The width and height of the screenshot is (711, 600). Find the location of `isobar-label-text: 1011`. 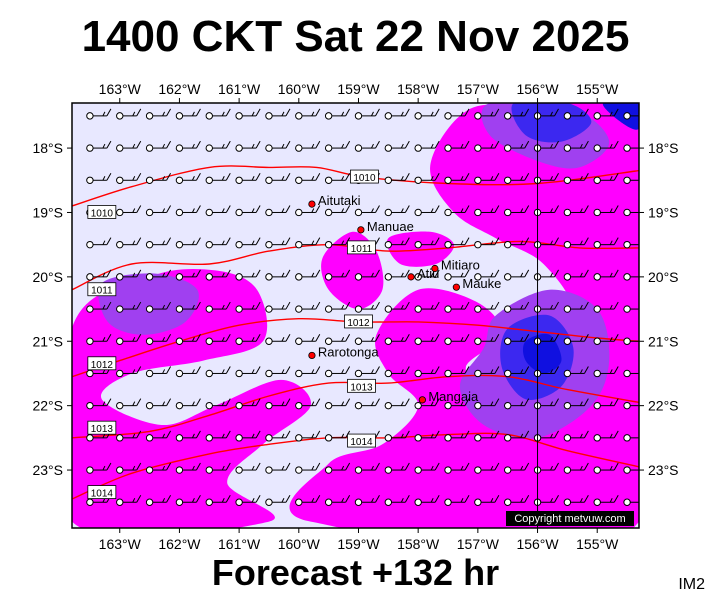

isobar-label-text: 1011 is located at coordinates (102, 291).